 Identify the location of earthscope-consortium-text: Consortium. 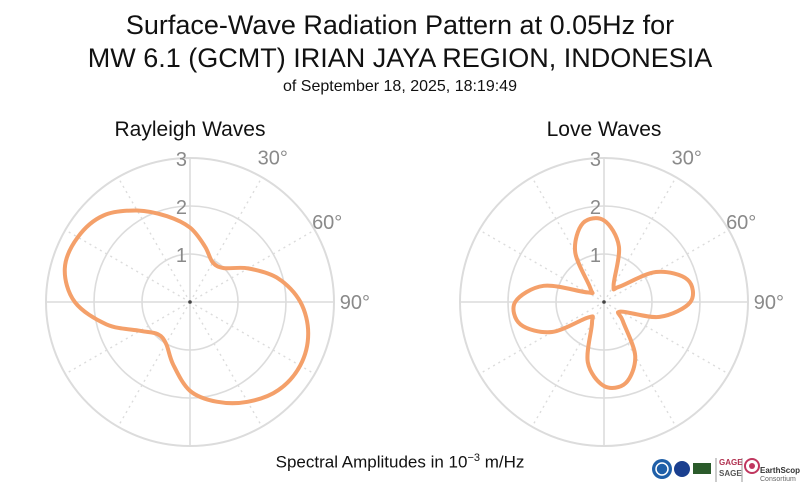
(778, 479).